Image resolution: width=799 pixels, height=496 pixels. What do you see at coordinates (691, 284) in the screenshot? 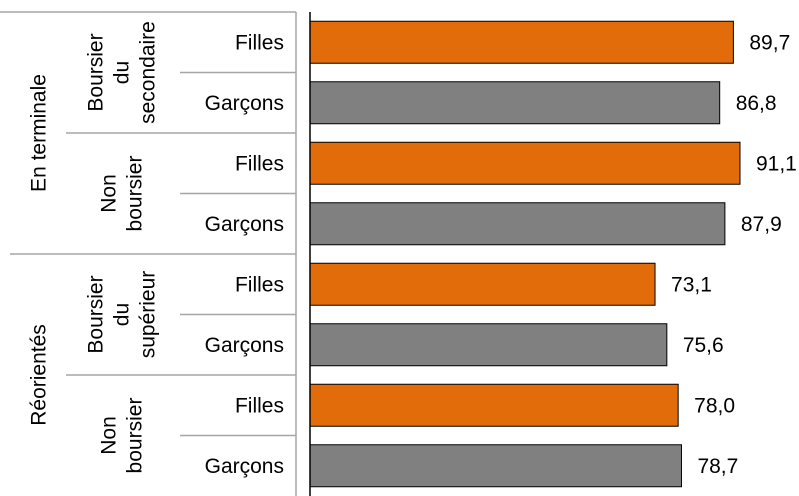
I see `data-label: 73,1` at bounding box center [691, 284].